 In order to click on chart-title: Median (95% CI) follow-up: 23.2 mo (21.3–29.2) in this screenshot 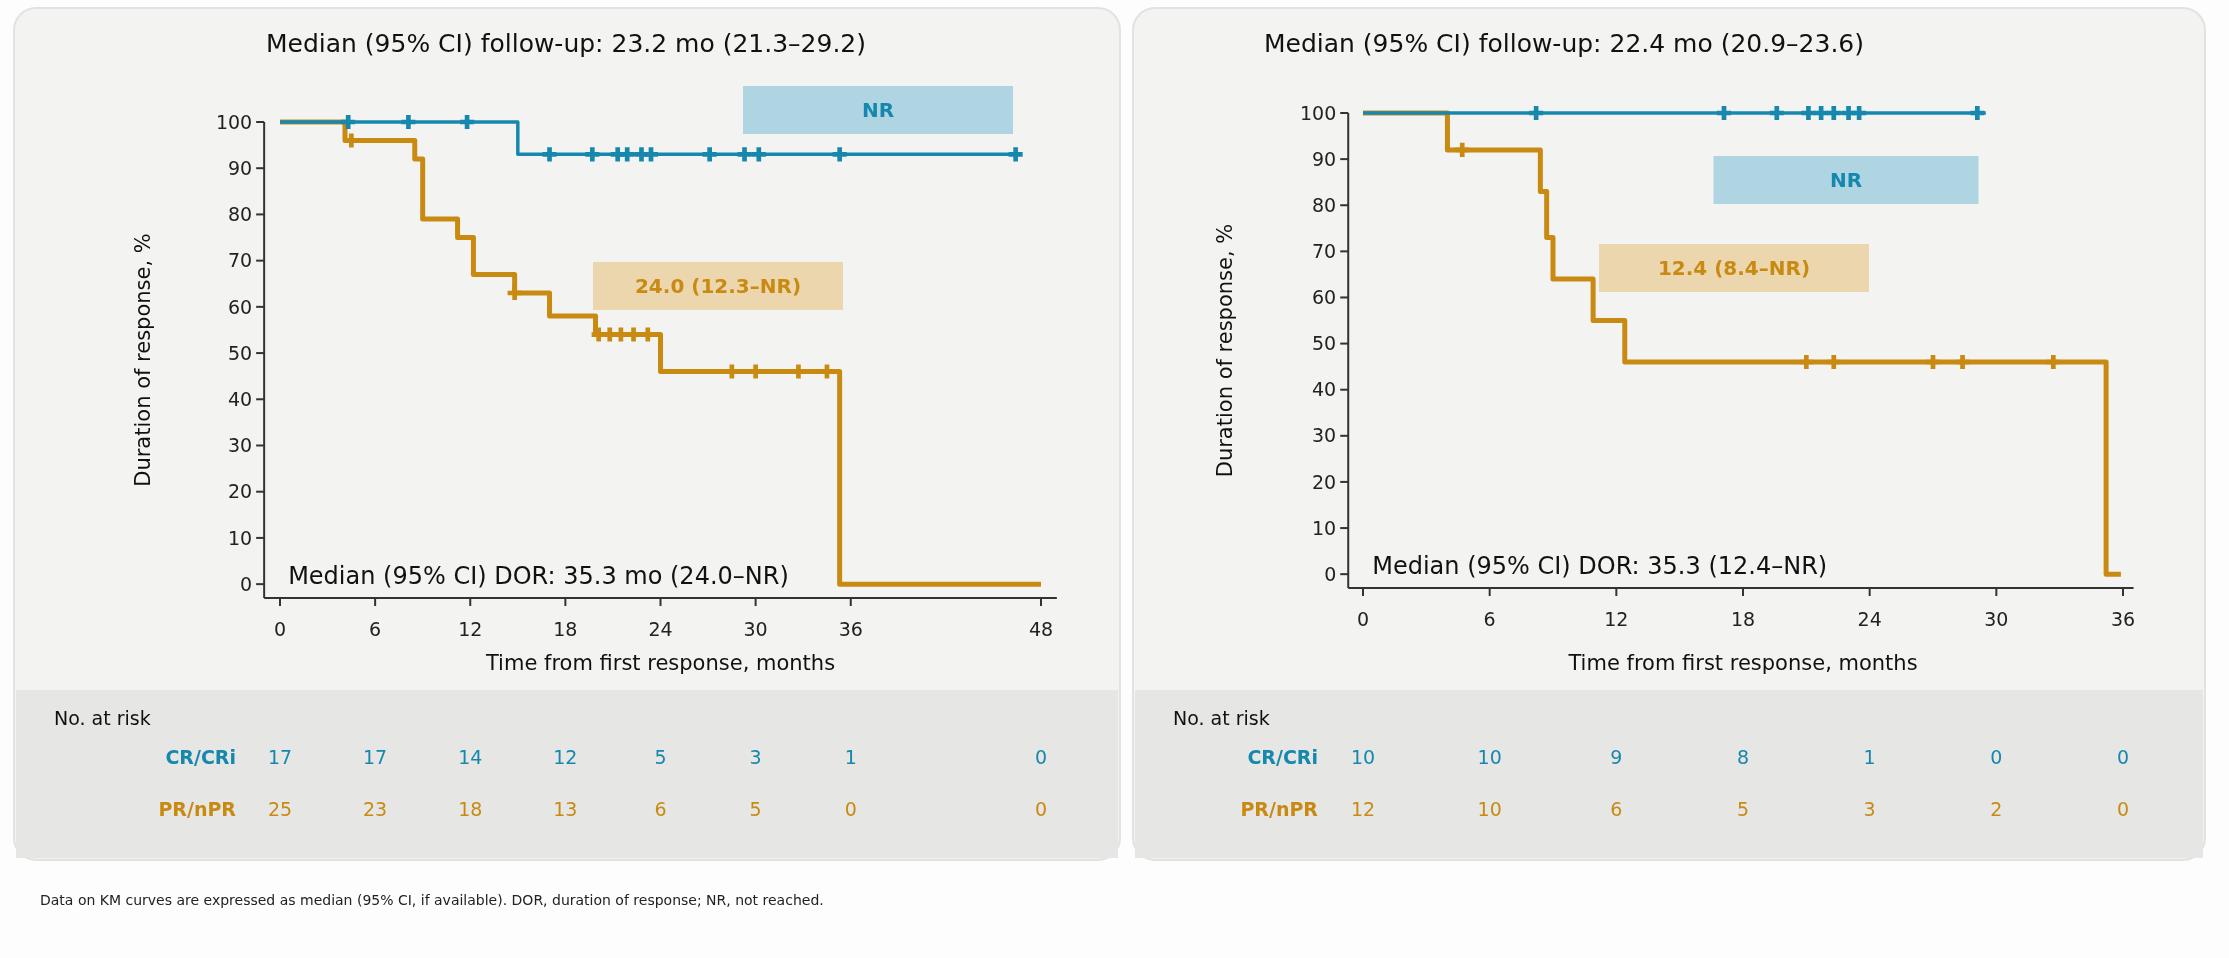, I will do `click(566, 43)`.